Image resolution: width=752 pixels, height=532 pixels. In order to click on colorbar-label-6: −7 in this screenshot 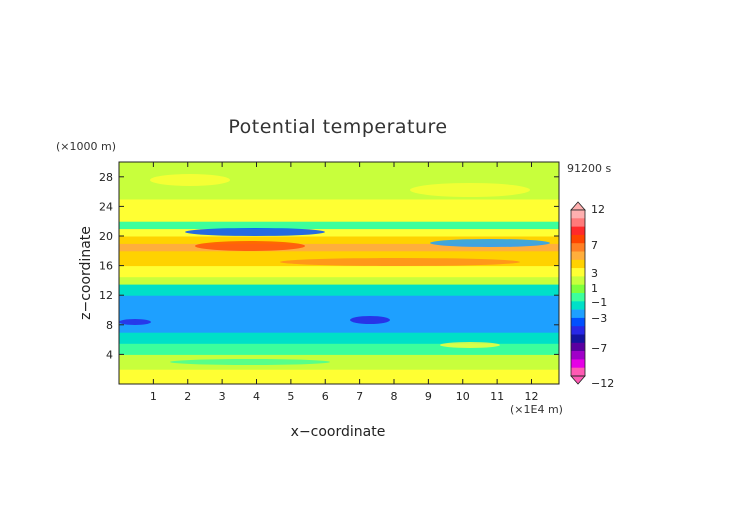, I will do `click(599, 348)`.